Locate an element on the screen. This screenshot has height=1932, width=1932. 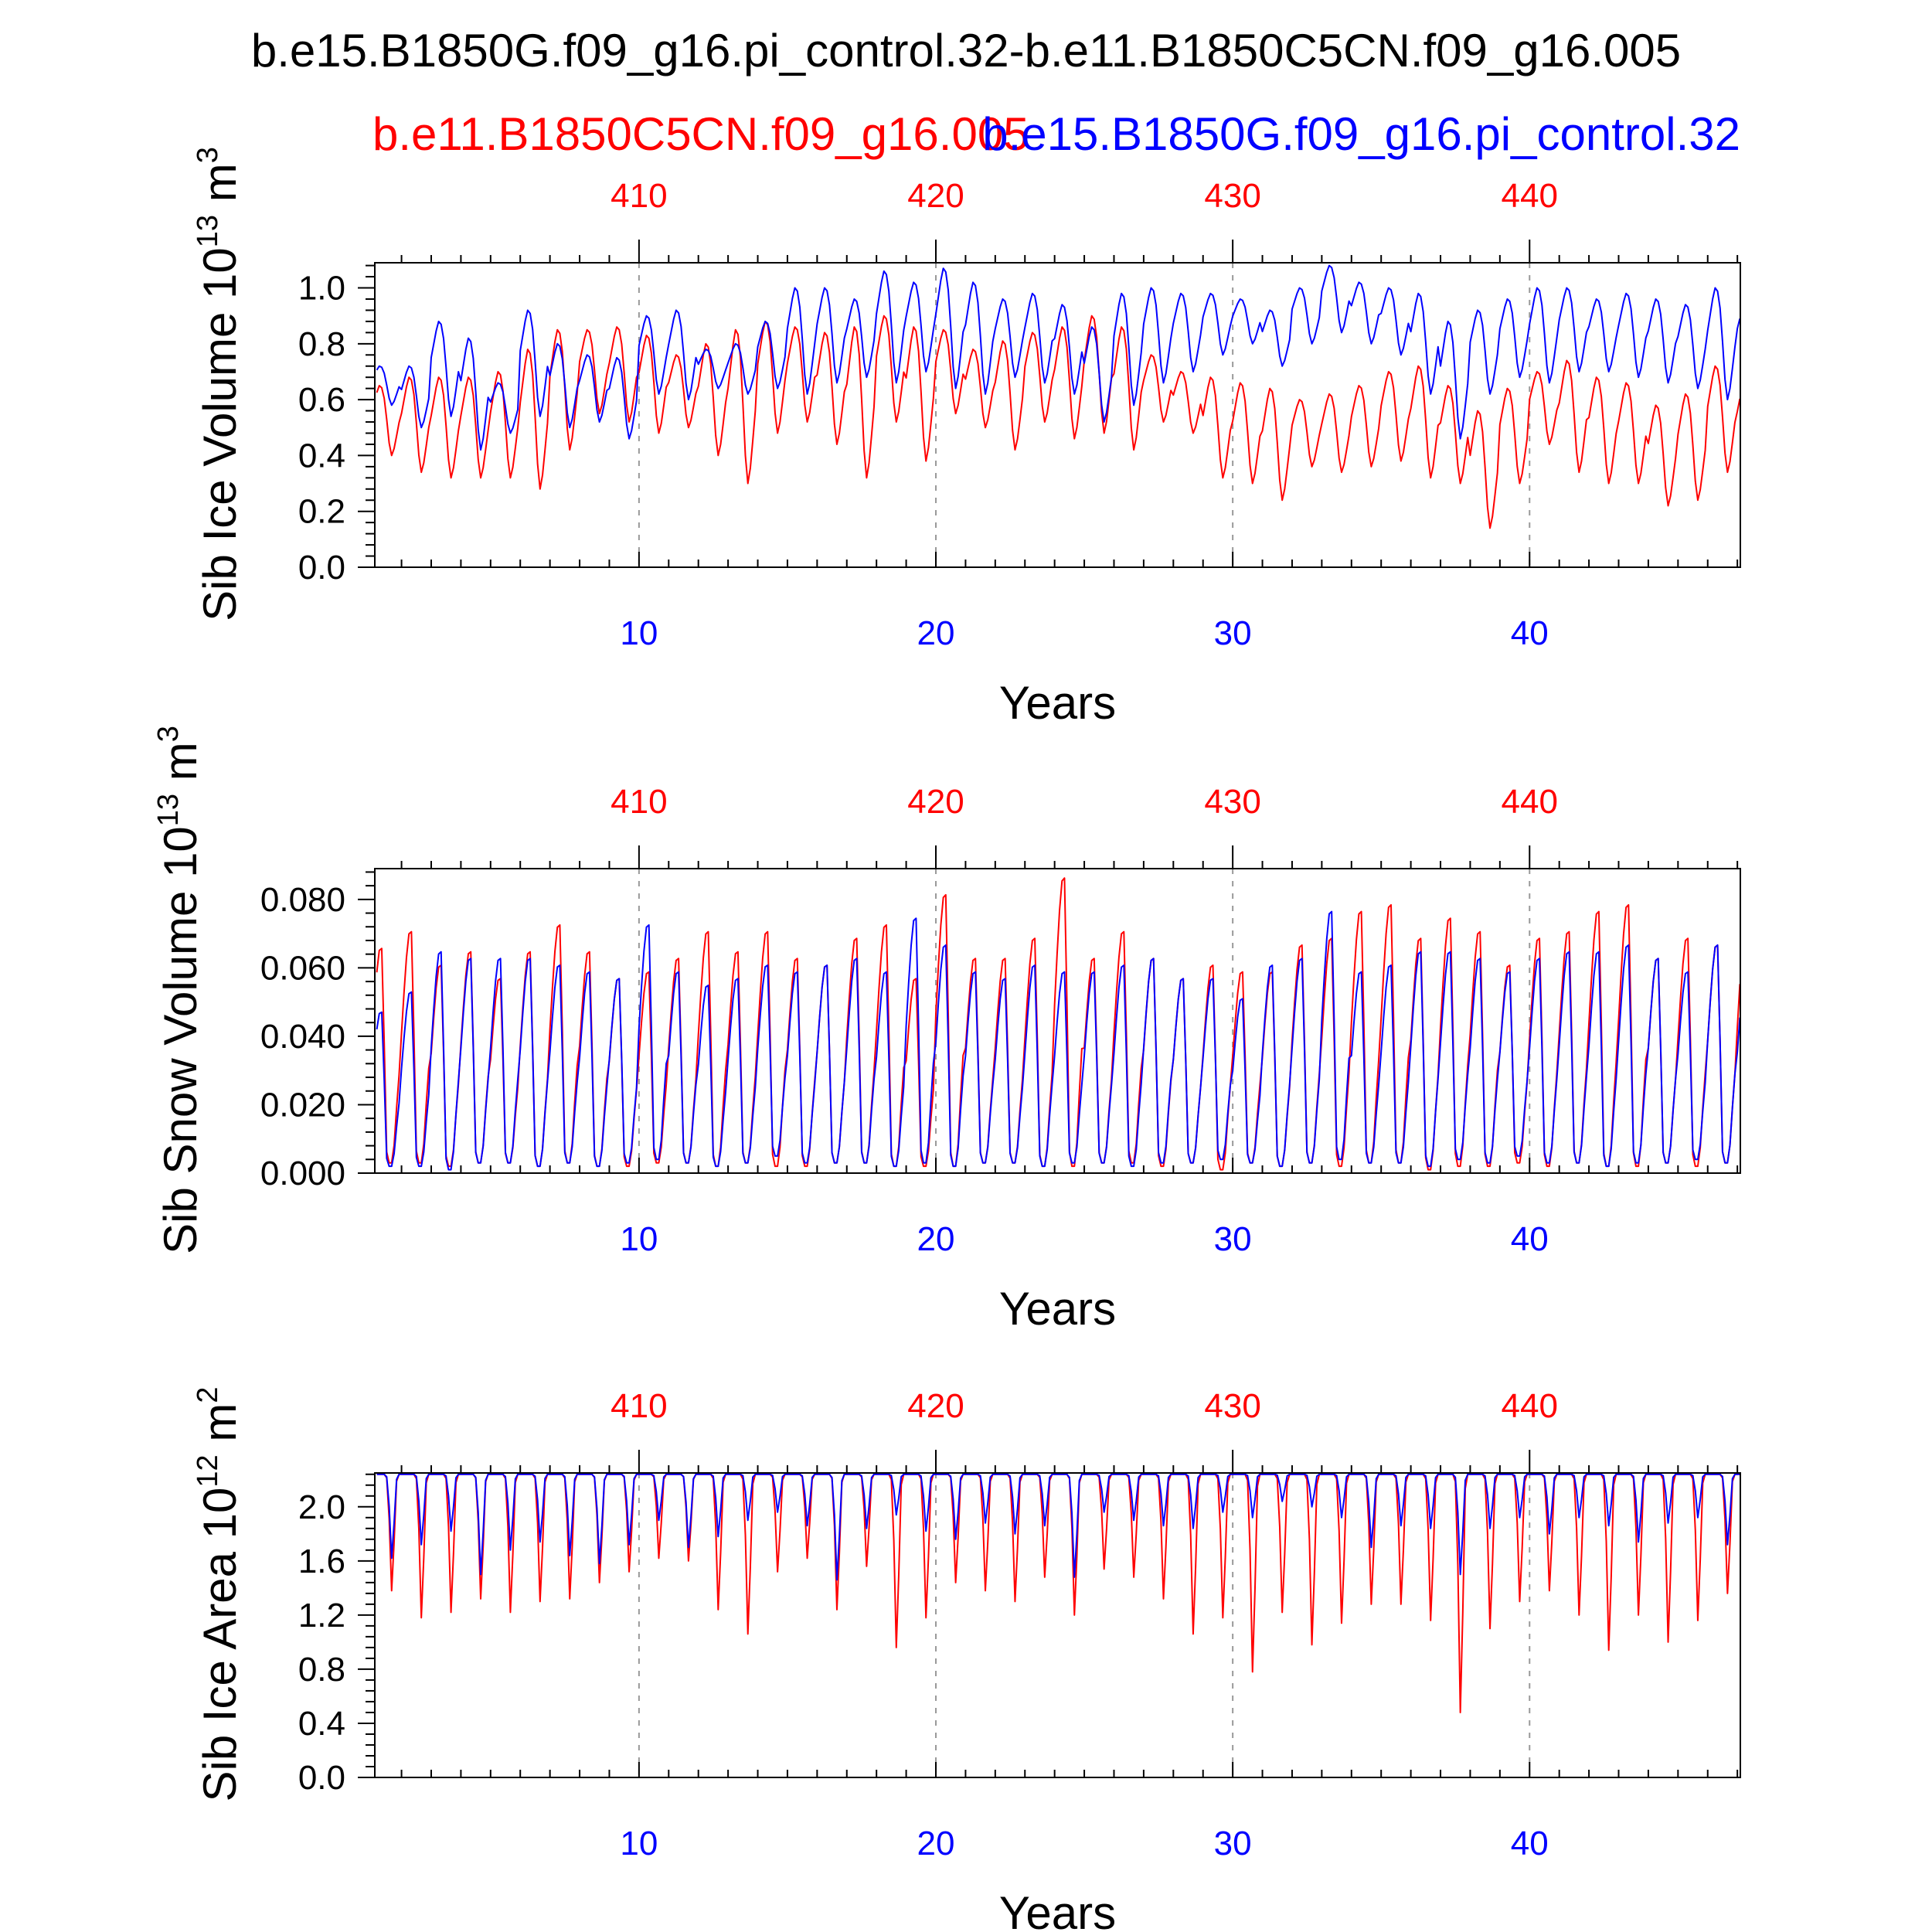
y-tick-label-ice-area: 0.4 is located at coordinates (321, 1724).